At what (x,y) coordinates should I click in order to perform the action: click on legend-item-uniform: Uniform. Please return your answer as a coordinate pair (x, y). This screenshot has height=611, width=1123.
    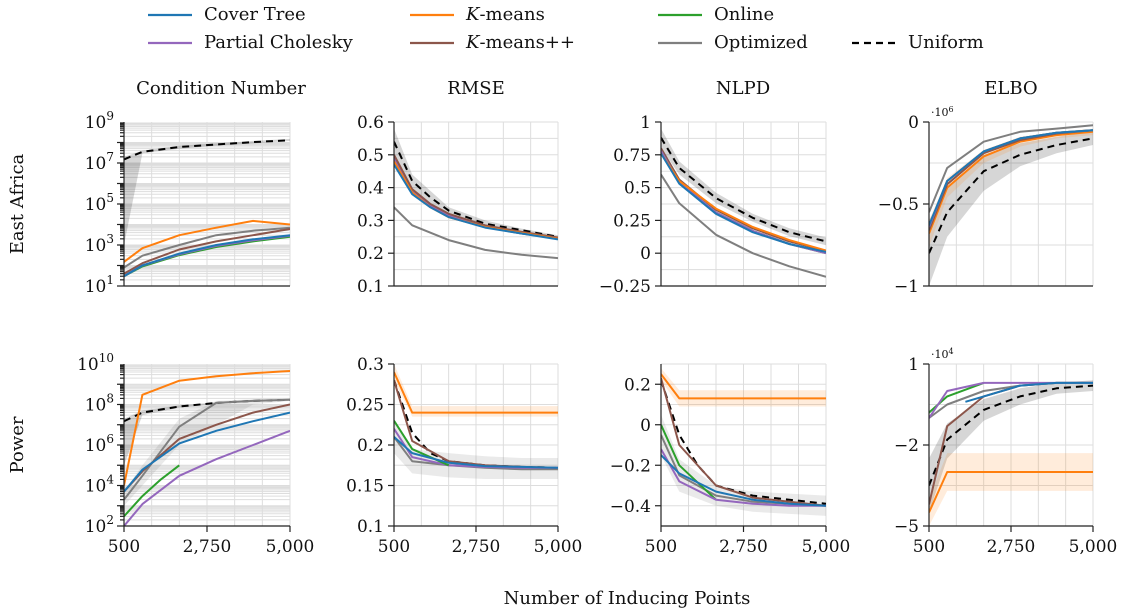
    Looking at the image, I should click on (918, 42).